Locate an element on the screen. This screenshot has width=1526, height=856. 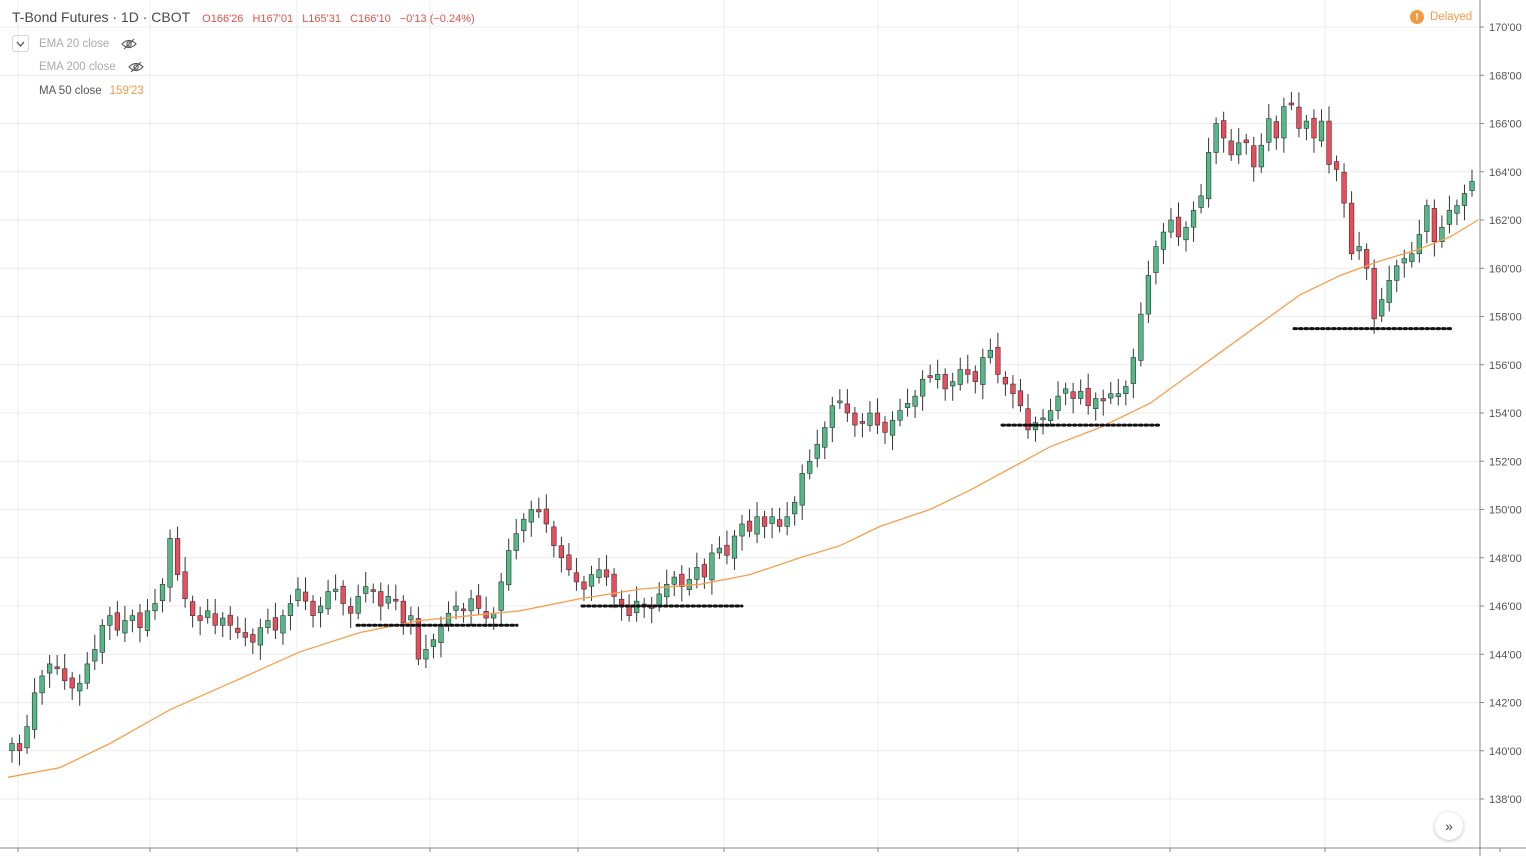
price-tick-label: 154'00 is located at coordinates (1505, 414).